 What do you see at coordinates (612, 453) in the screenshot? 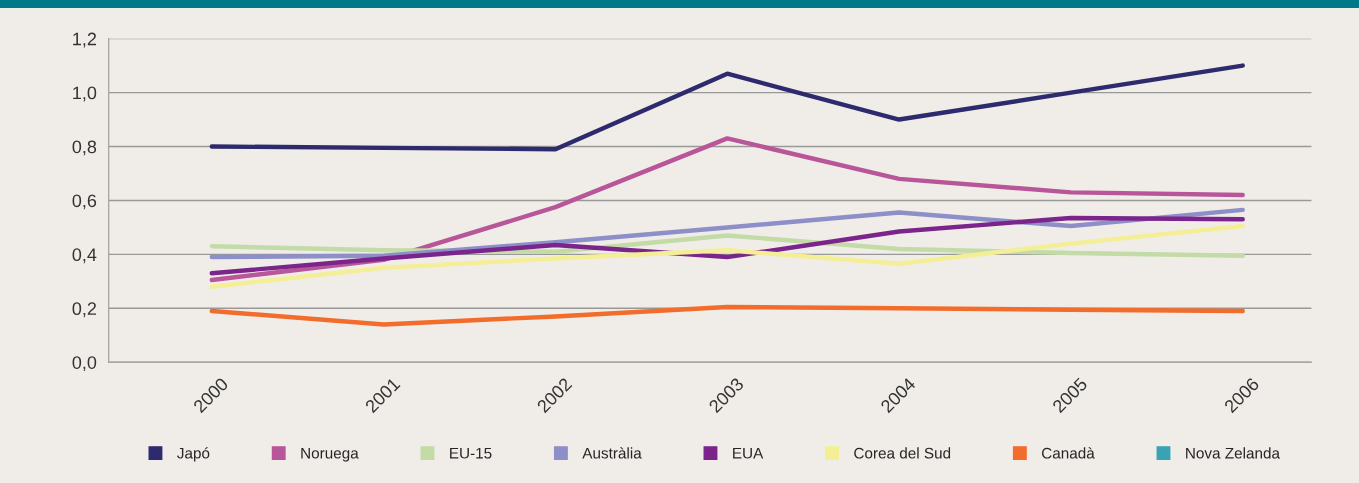
I see `legend-label: Austràlia` at bounding box center [612, 453].